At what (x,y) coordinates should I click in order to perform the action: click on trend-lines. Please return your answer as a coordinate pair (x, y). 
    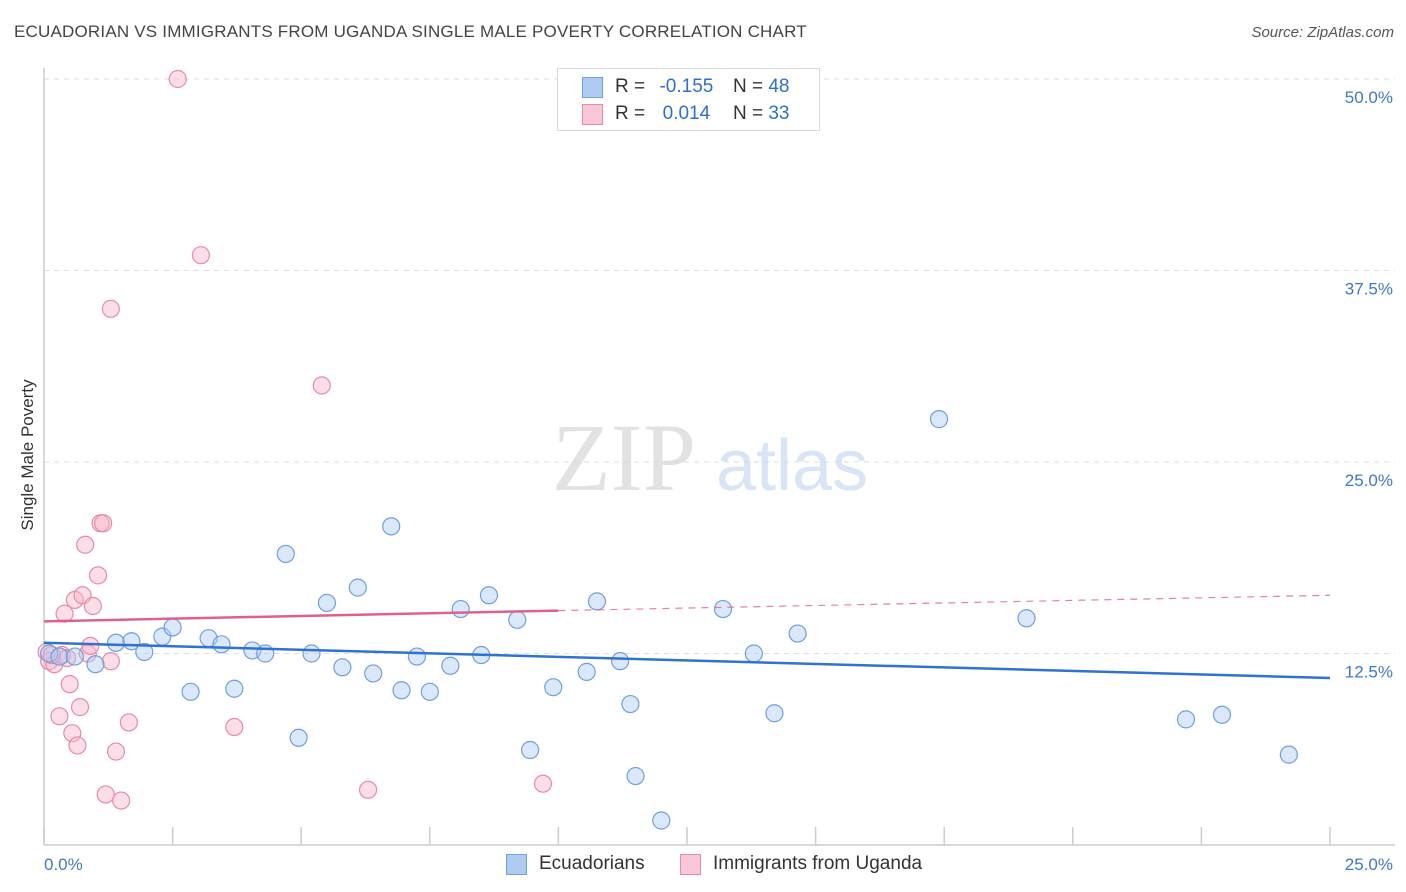
    Looking at the image, I should click on (687, 637).